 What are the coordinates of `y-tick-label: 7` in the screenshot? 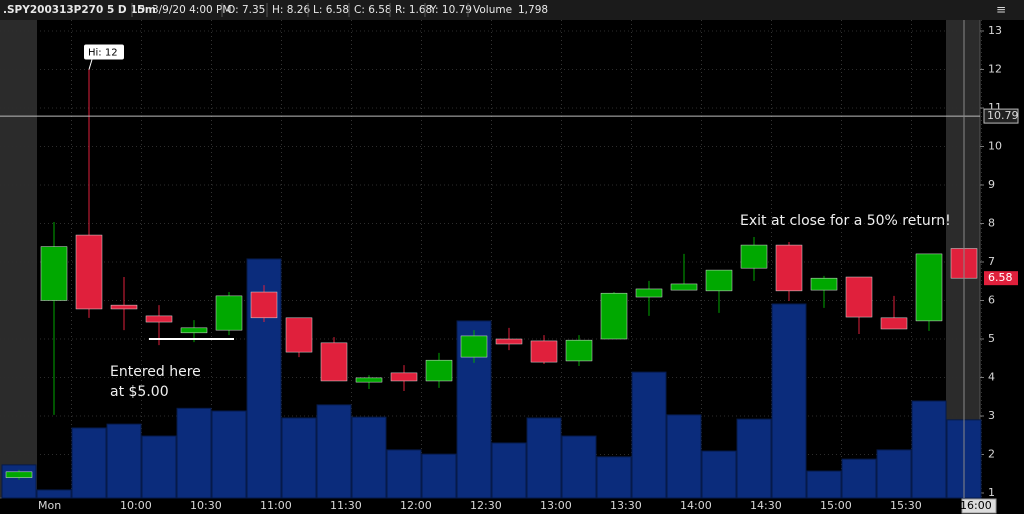 It's located at (991, 261).